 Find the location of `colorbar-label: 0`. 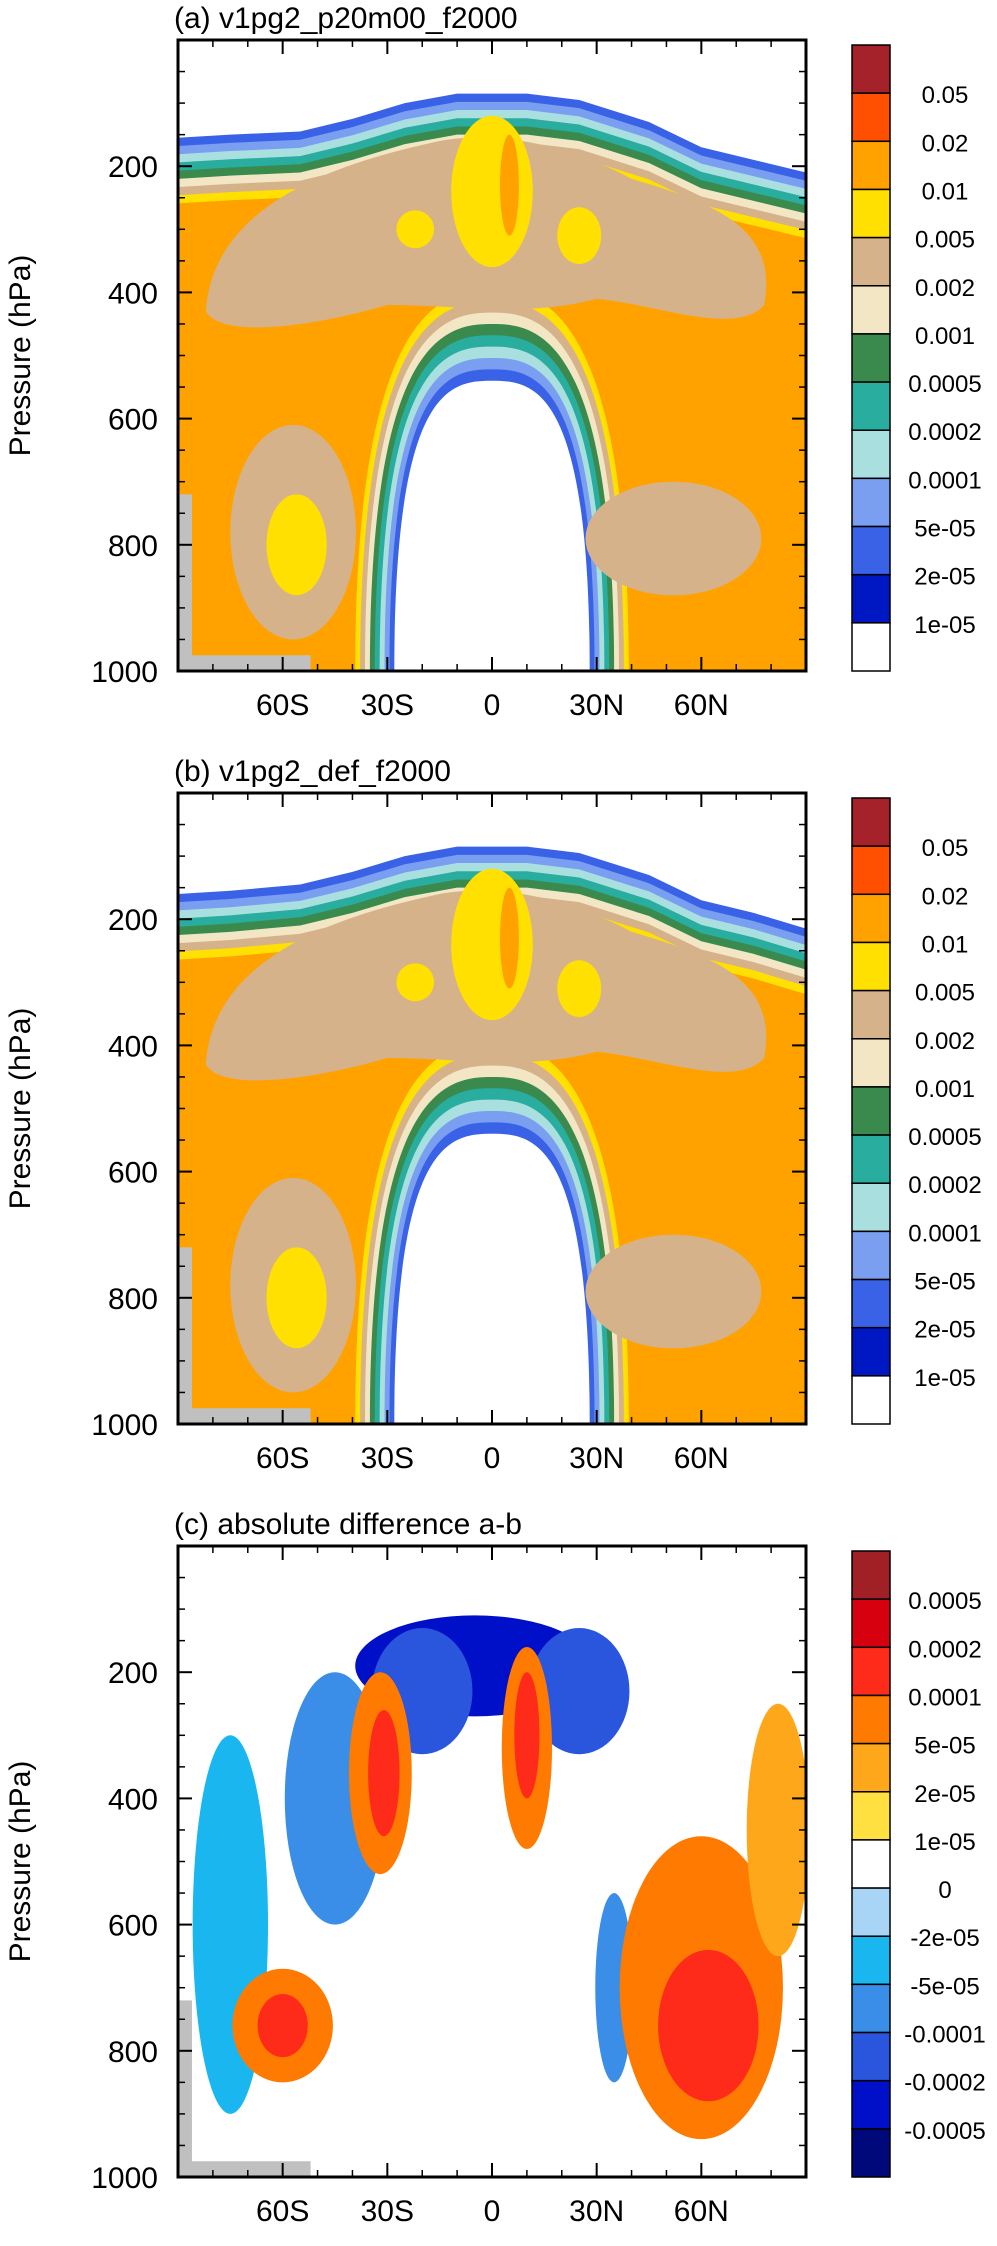

colorbar-label: 0 is located at coordinates (944, 1890).